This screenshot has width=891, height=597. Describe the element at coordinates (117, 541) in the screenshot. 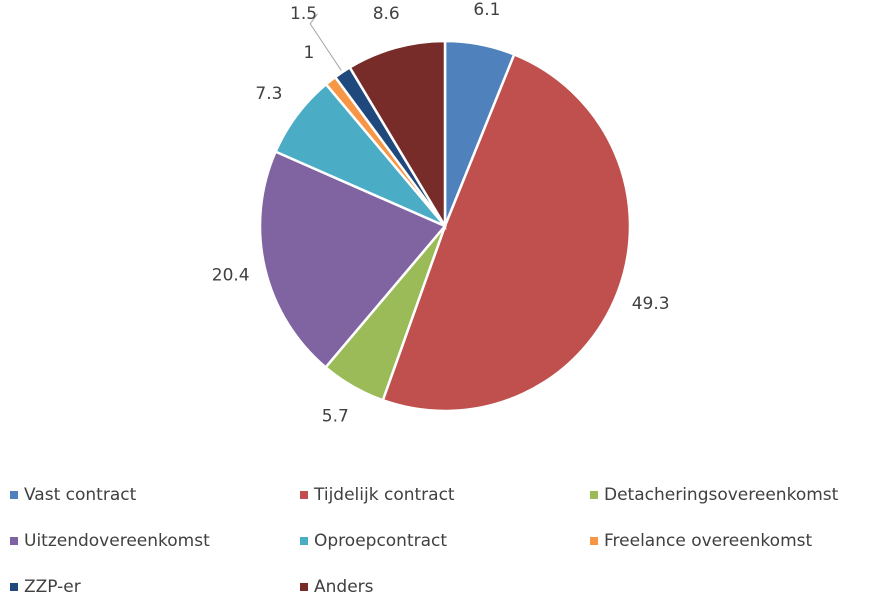

I see `legend-label: Uitzendovereenkomst` at that location.